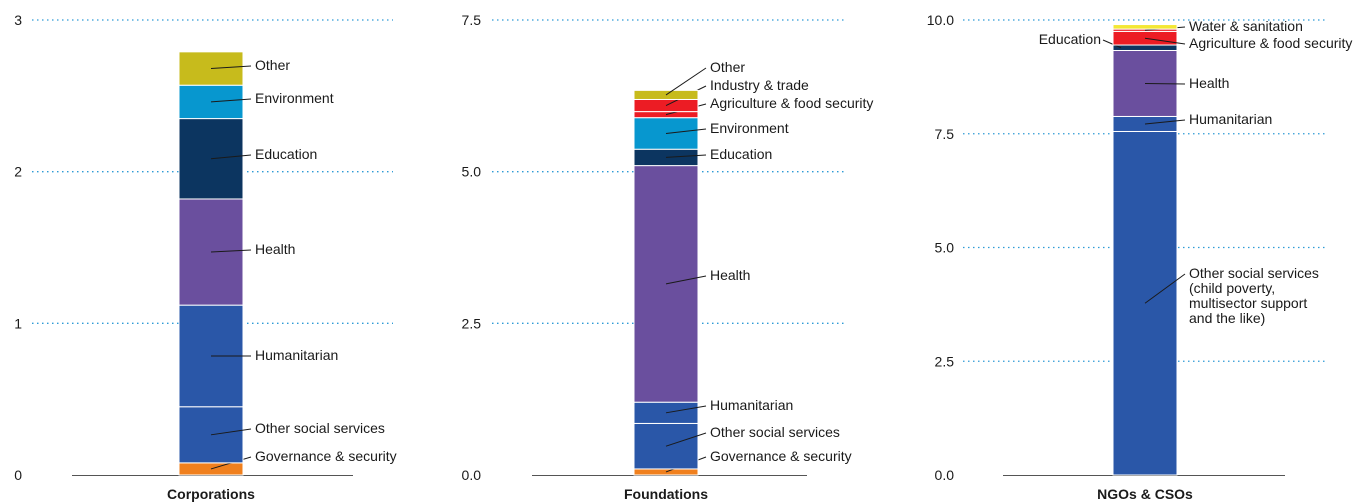  Describe the element at coordinates (666, 494) in the screenshot. I see `x-category-label: Foundations` at that location.